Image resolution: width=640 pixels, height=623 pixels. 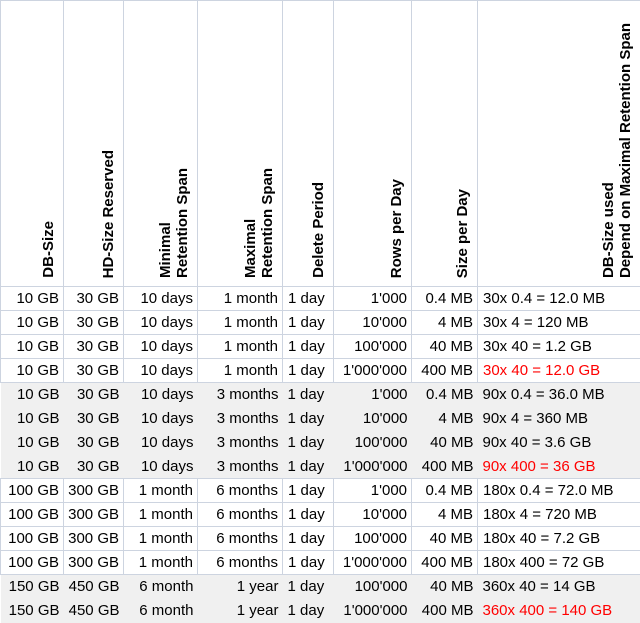 I want to click on column-header-maximal-retention-span: Maximal Retention Span, so click(x=240, y=143).